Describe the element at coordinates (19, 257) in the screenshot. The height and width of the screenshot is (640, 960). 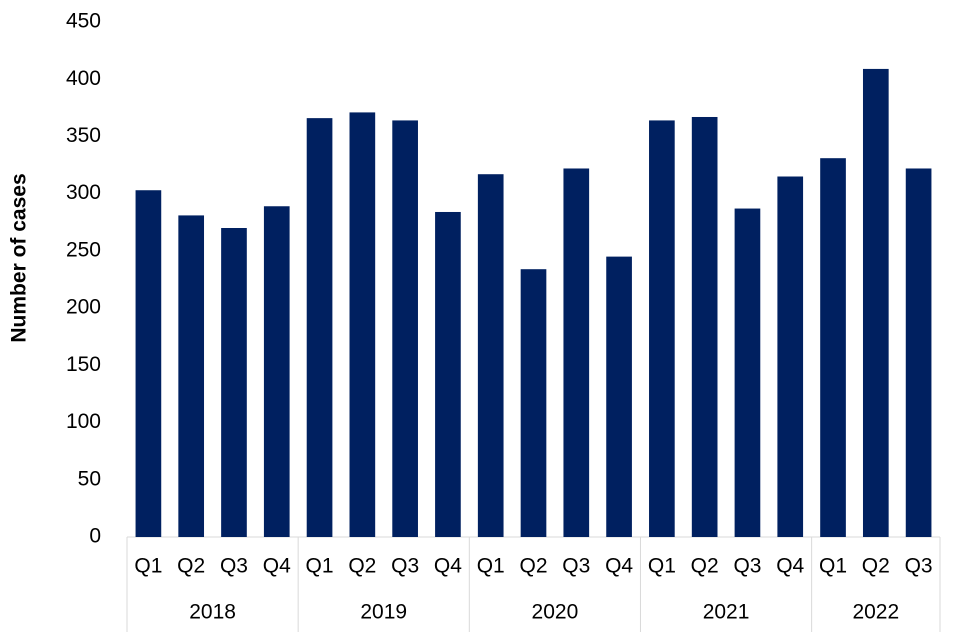
I see `y-axis-label: Number of cases` at that location.